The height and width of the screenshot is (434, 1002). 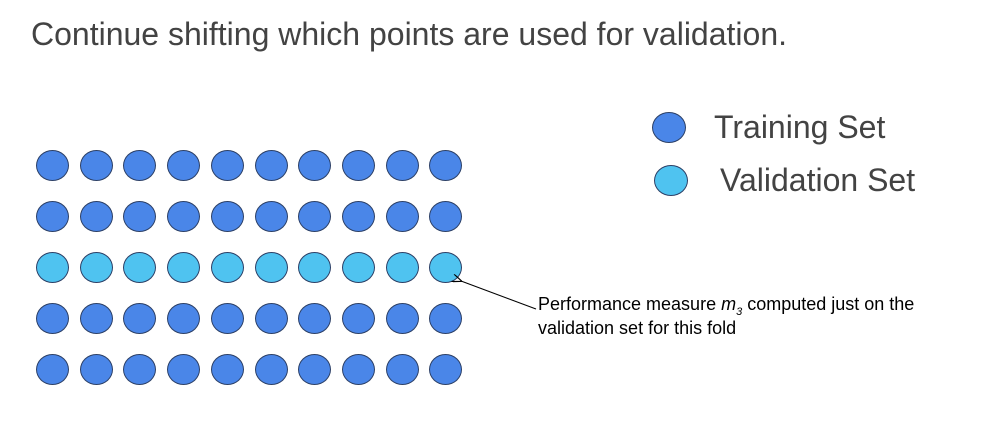 What do you see at coordinates (739, 312) in the screenshot?
I see `annotation-subscript: 3` at bounding box center [739, 312].